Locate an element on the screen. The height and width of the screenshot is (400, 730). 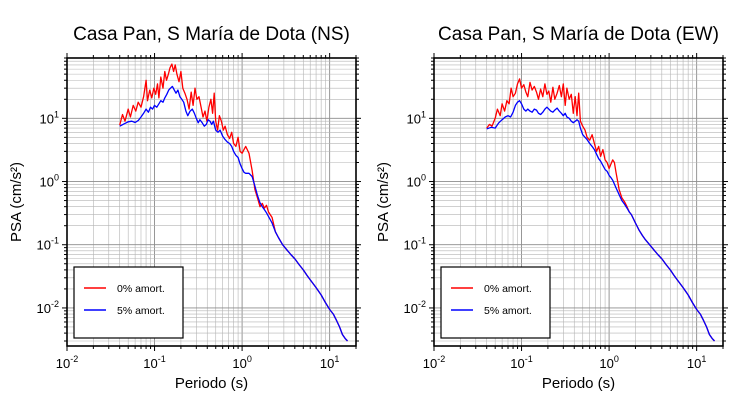
chart-title: Casa Pan, S María de Dota (EW) is located at coordinates (578, 34).